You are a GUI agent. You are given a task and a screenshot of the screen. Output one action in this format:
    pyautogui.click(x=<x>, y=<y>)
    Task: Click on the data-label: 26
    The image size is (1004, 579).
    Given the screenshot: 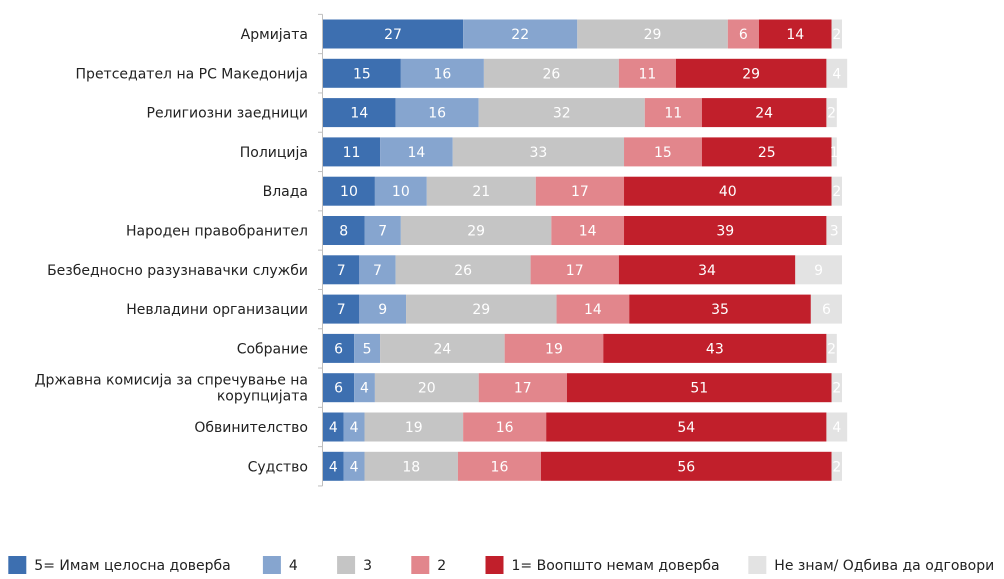 What is the action you would take?
    pyautogui.click(x=463, y=271)
    